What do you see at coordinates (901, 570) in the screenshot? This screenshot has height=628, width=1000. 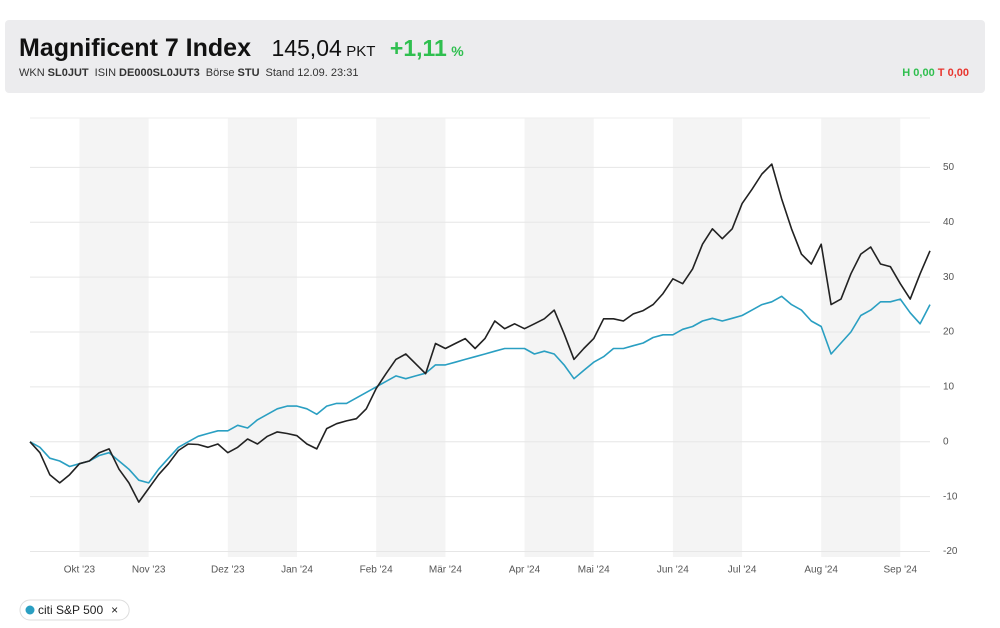 I see `x-tick-label: Sep '24` at bounding box center [901, 570].